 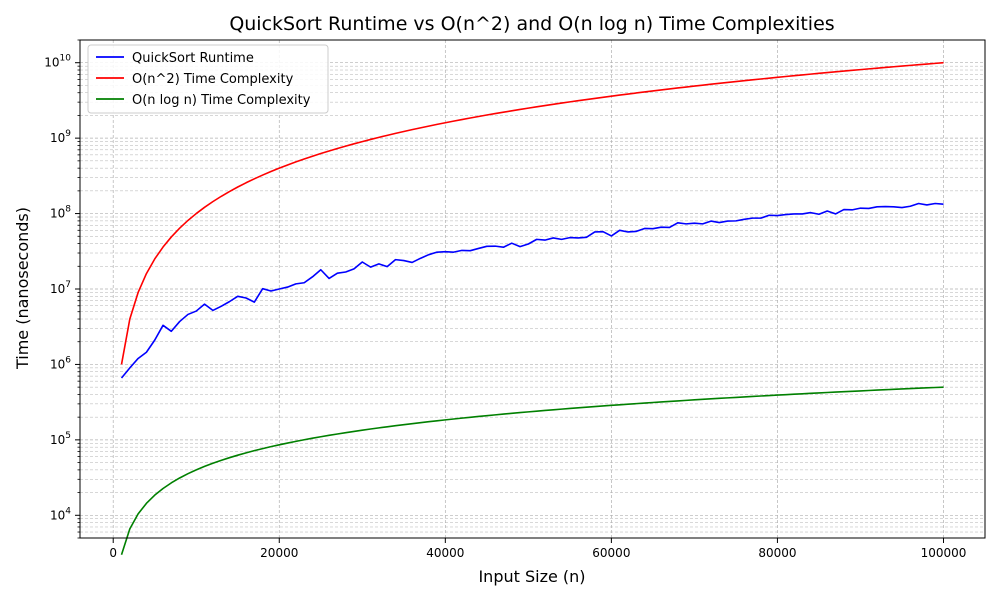 What do you see at coordinates (60, 514) in the screenshot?
I see `y-tick-label: 10⁴` at bounding box center [60, 514].